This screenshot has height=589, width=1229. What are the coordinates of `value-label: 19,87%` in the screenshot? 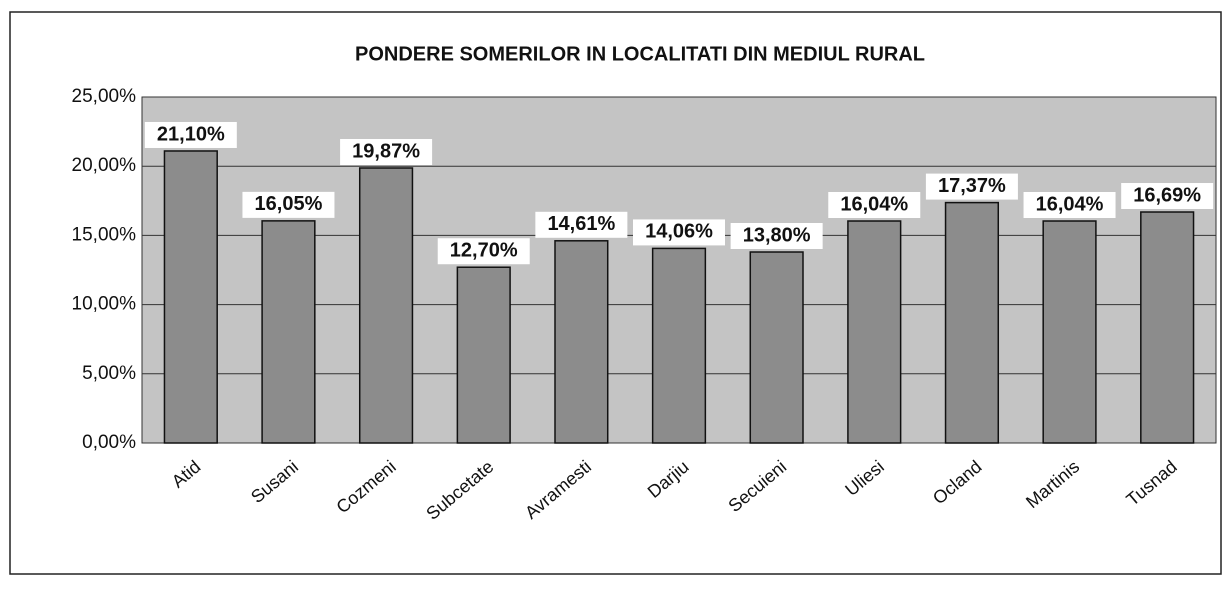 It's located at (386, 151).